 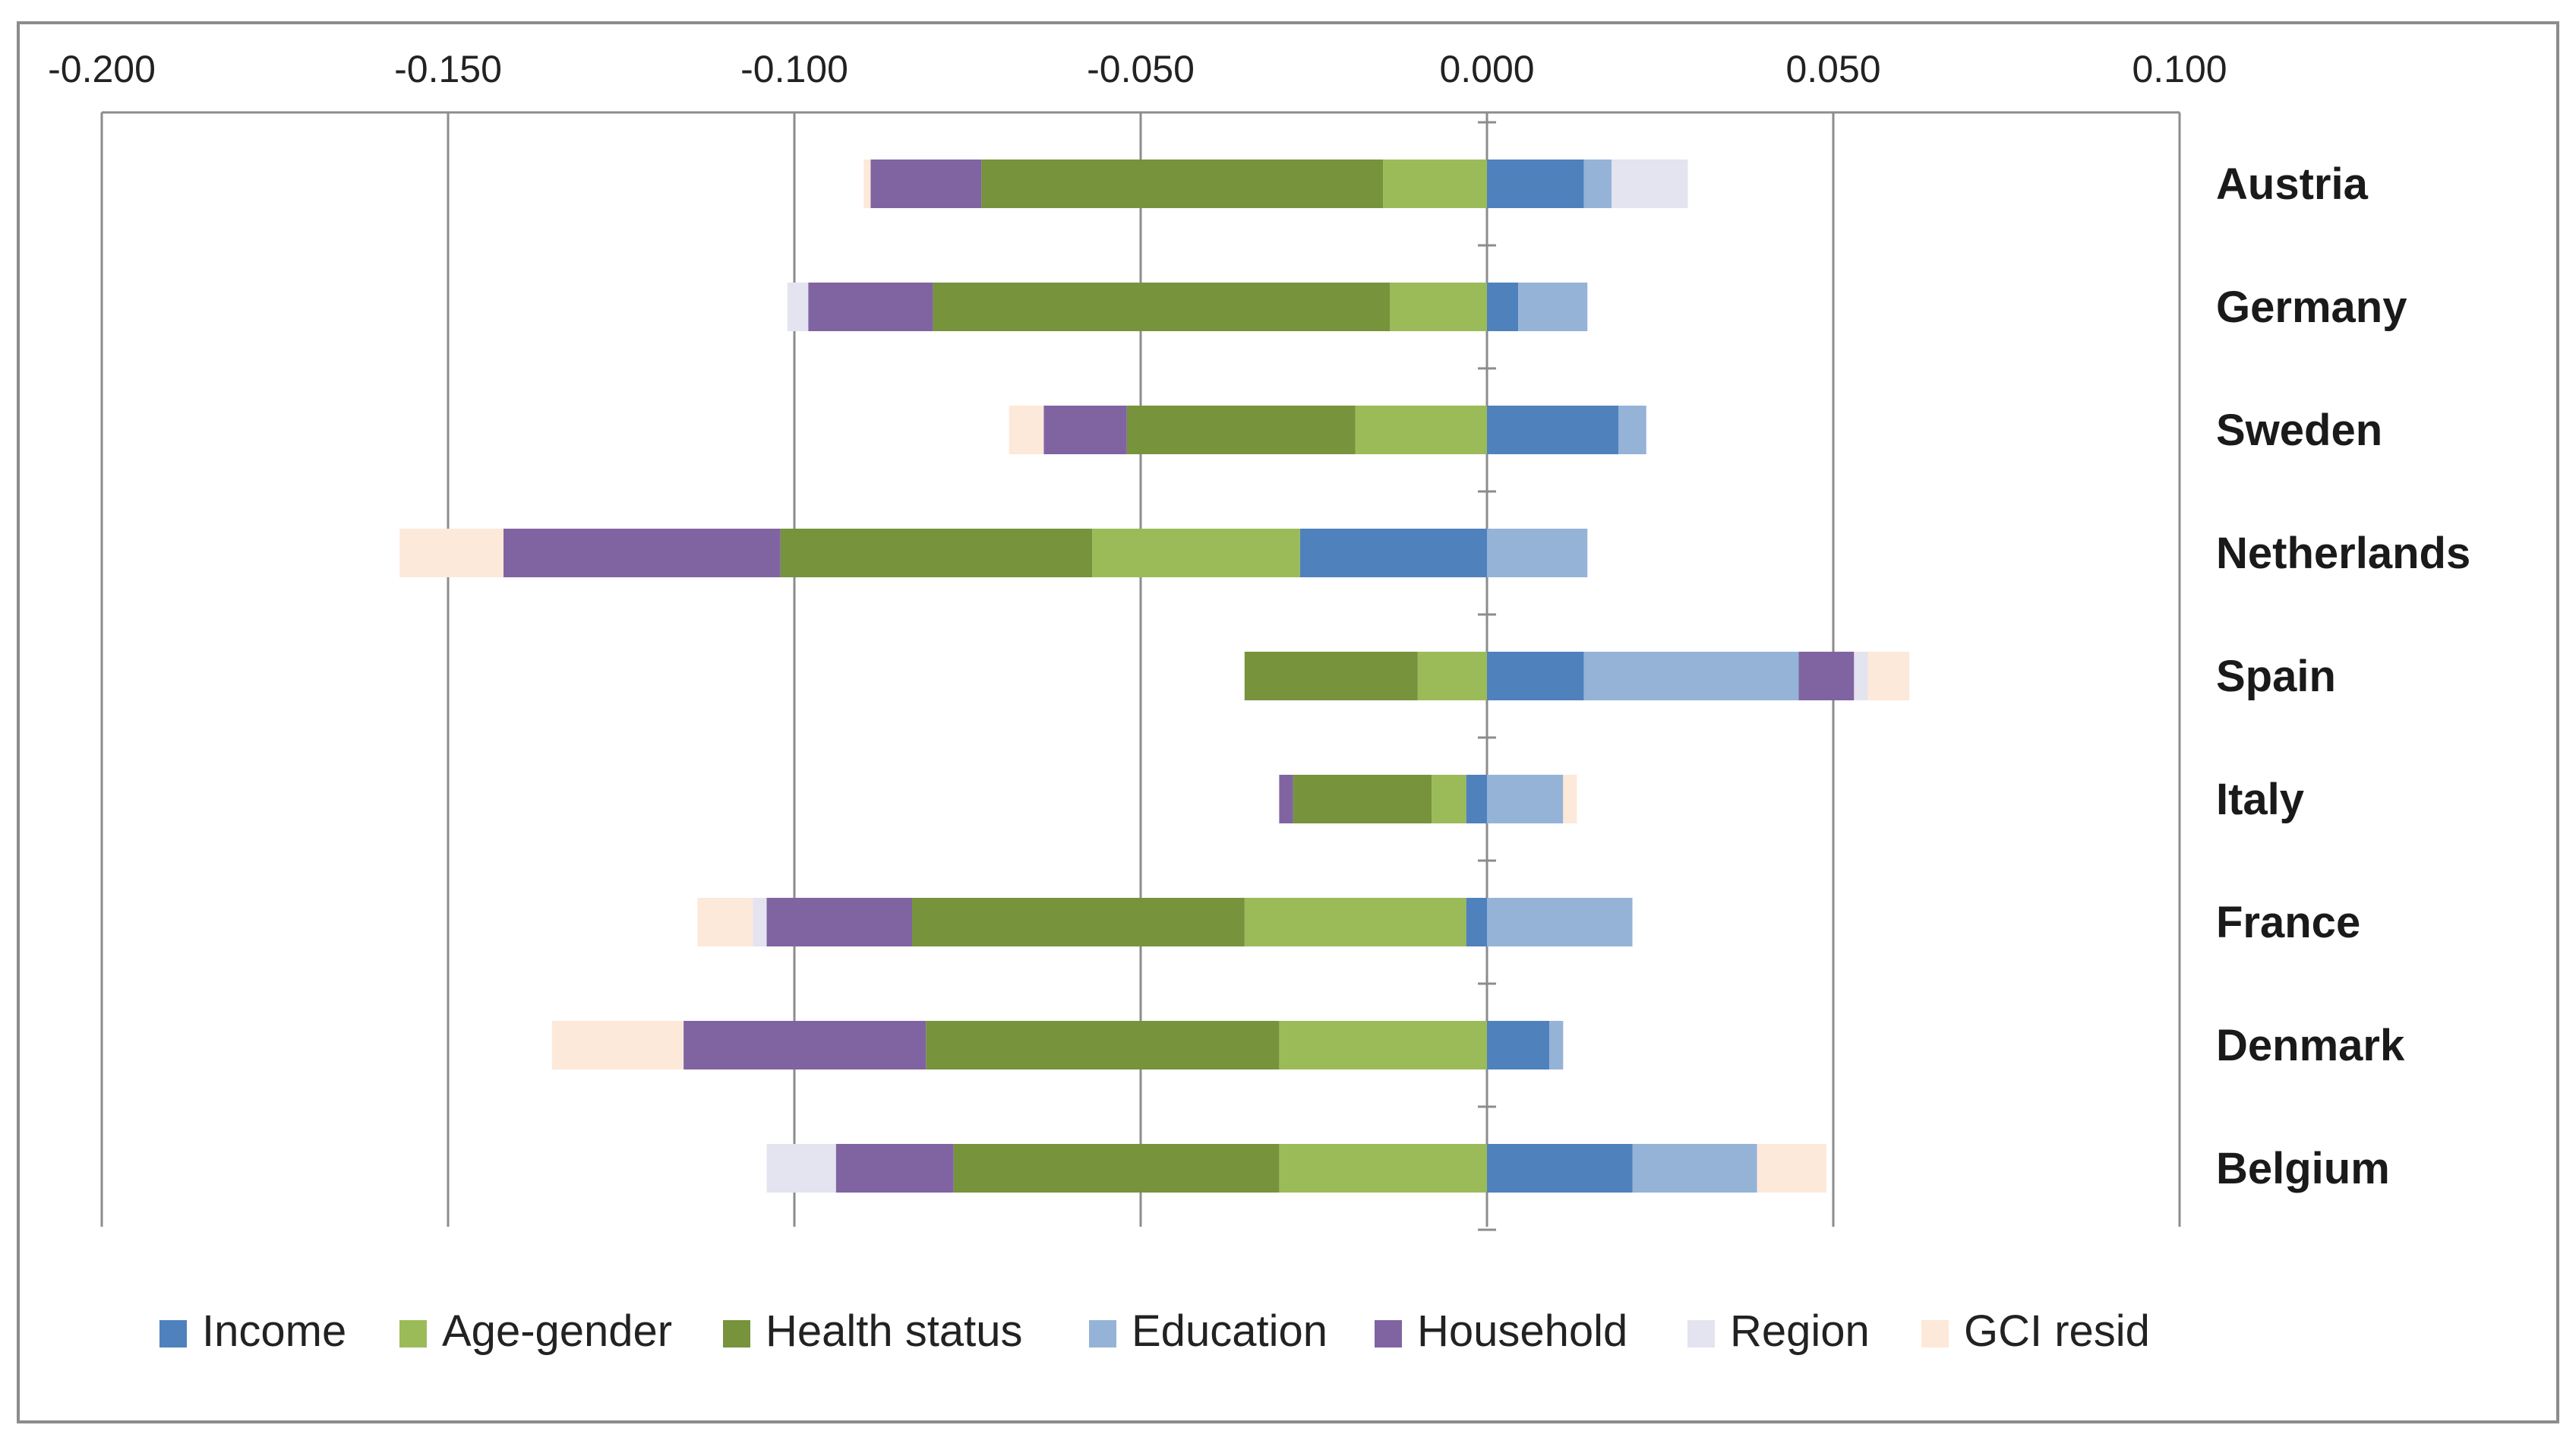 What do you see at coordinates (2057, 1331) in the screenshot?
I see `legend-label: GCI resid` at bounding box center [2057, 1331].